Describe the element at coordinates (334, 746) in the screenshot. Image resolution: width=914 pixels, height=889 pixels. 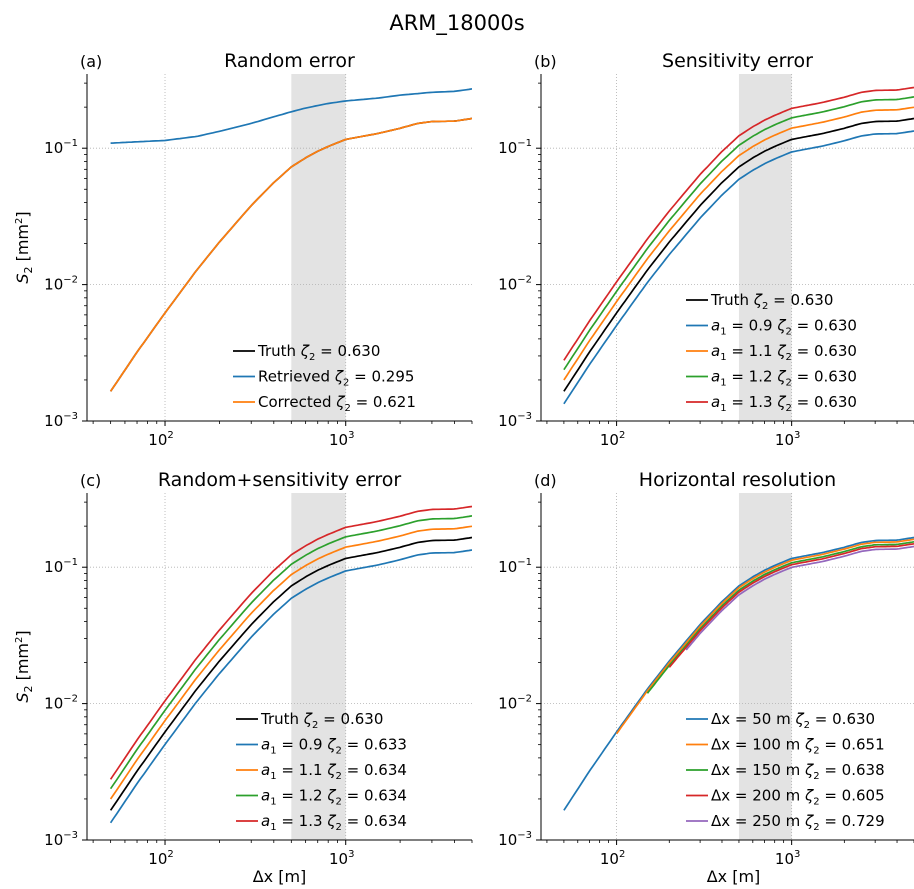
I see `legend-entry: a1 = 0.9 ζ2 = 0.633` at that location.